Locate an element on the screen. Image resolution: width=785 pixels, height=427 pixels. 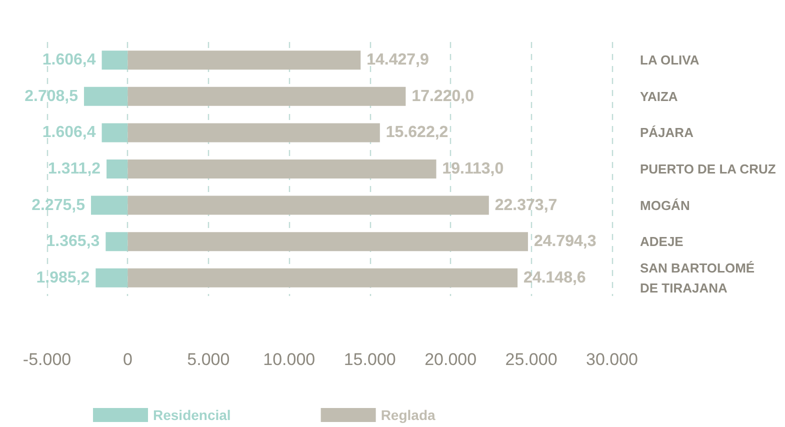
legend-label: Residencial is located at coordinates (192, 415).